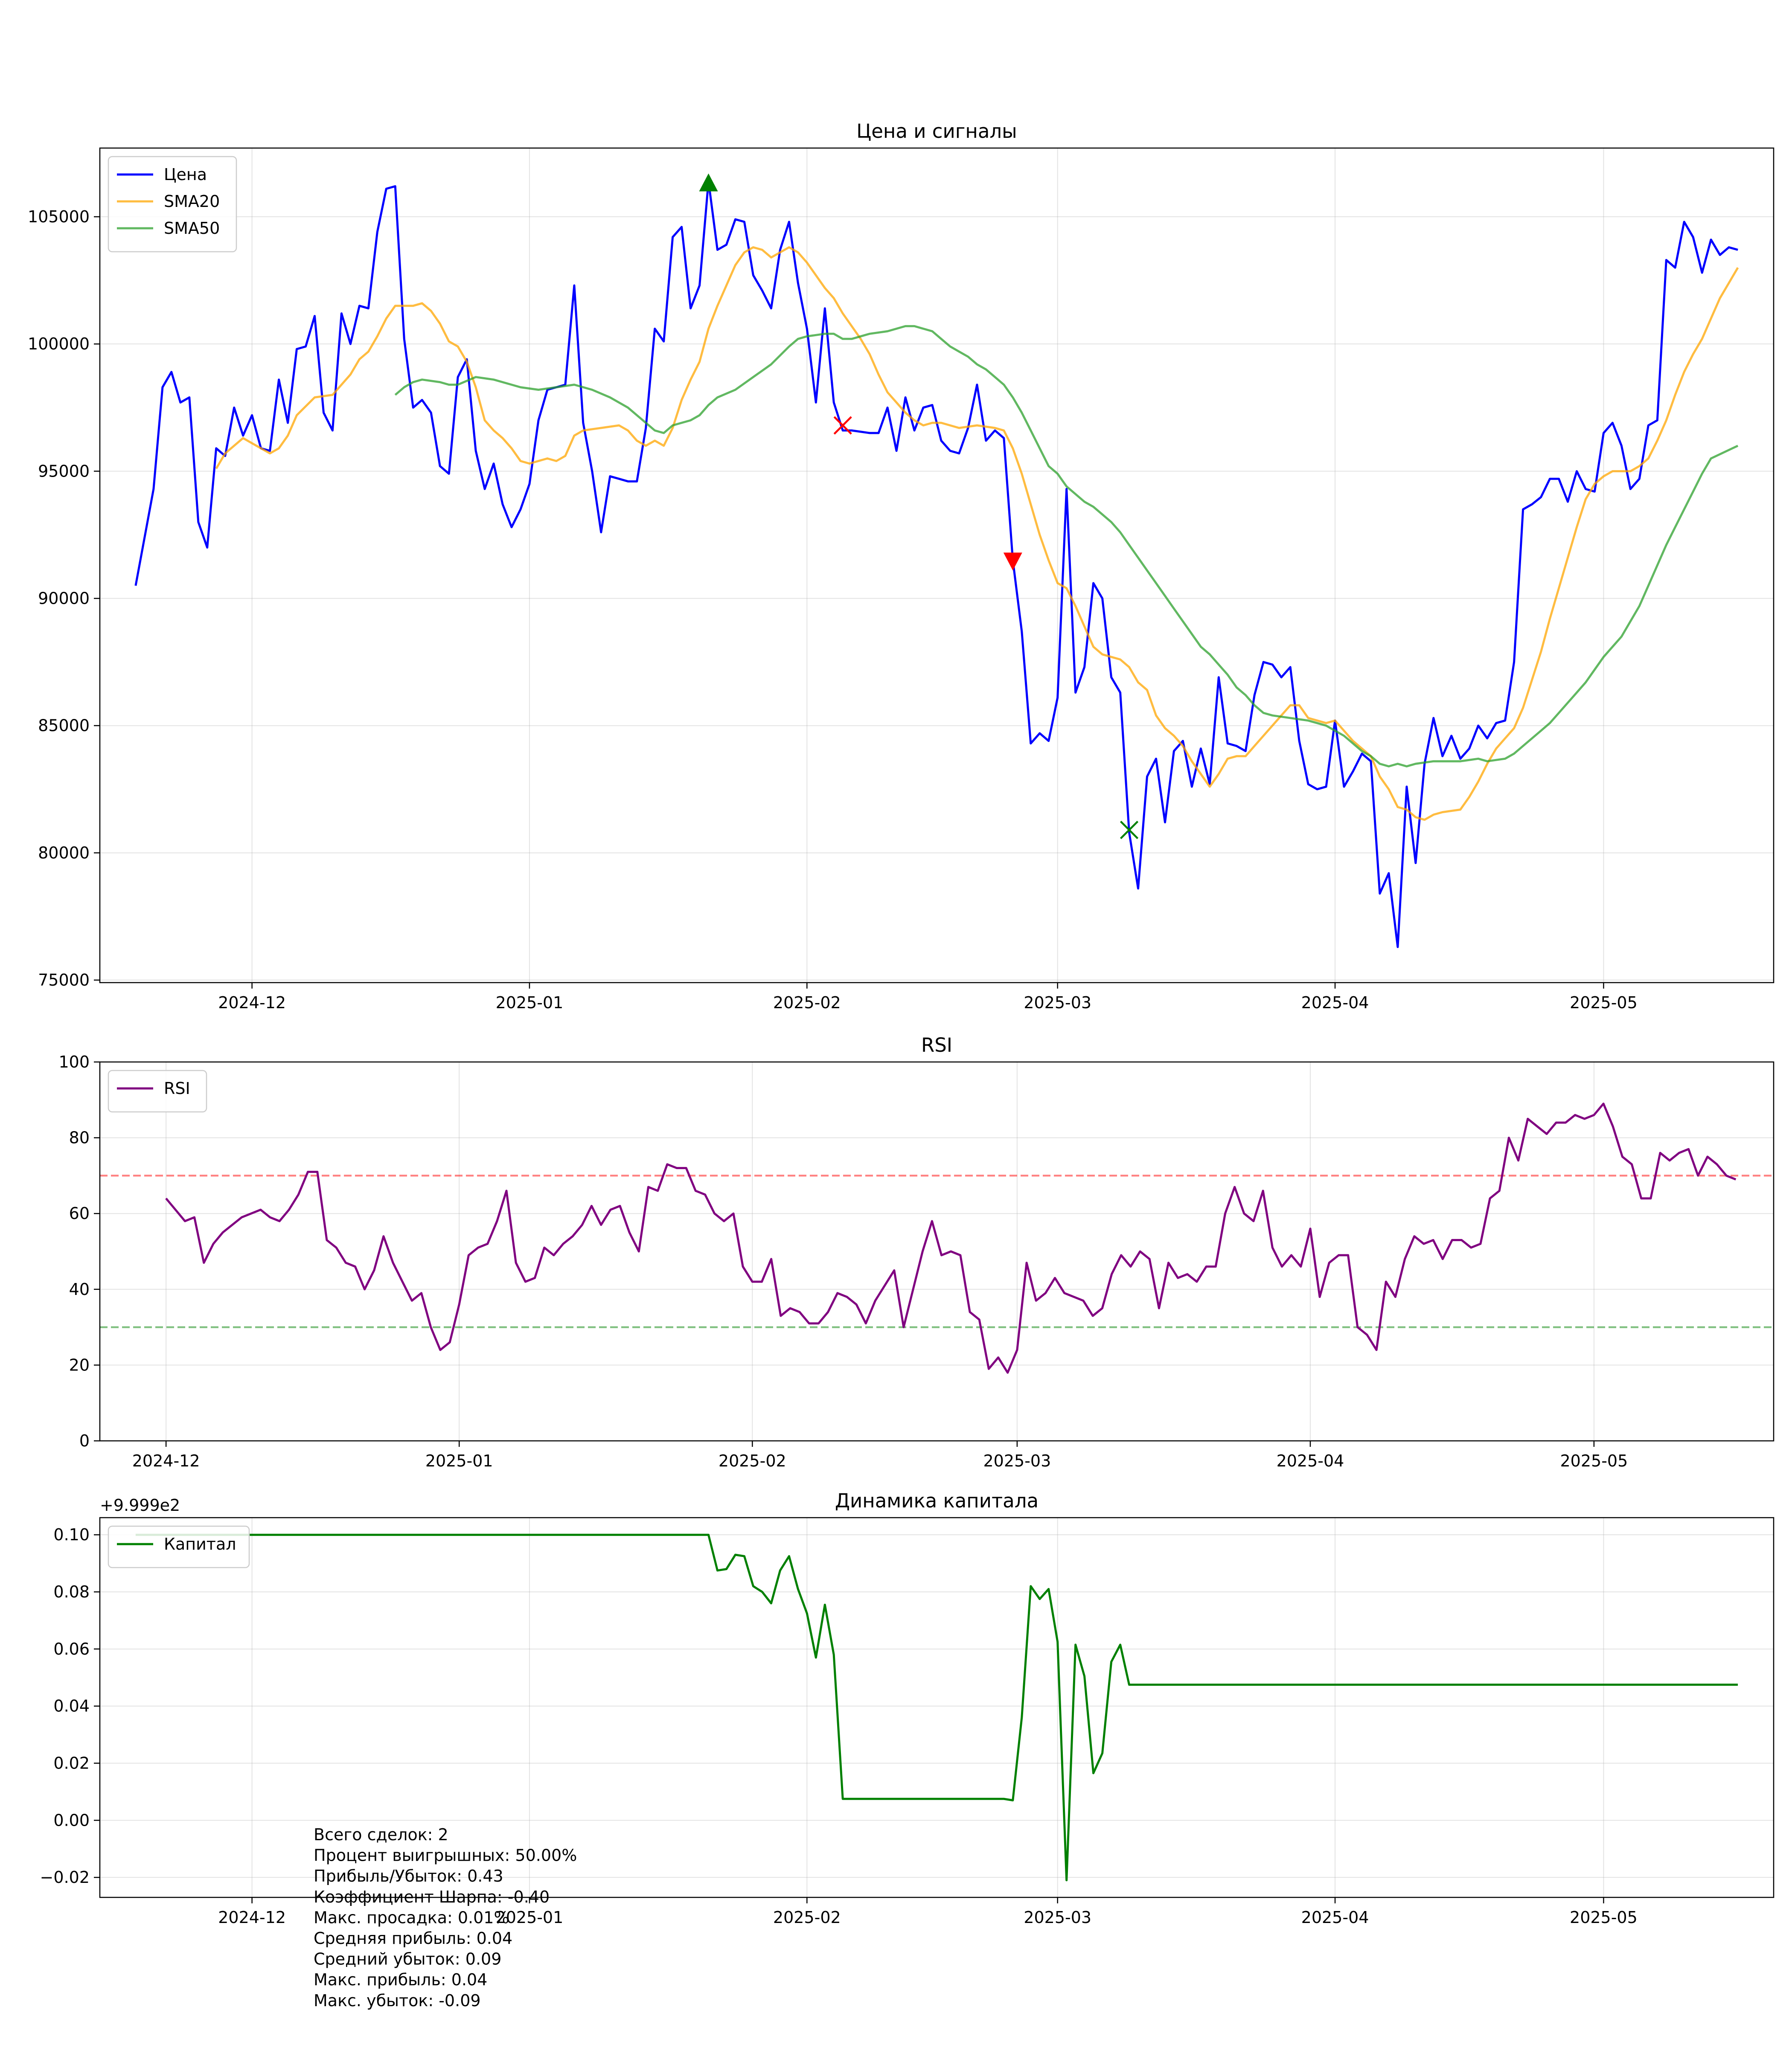 Image resolution: width=1792 pixels, height=2048 pixels. What do you see at coordinates (71, 1821) in the screenshot?
I see `y-tick-label: 0.00` at bounding box center [71, 1821].